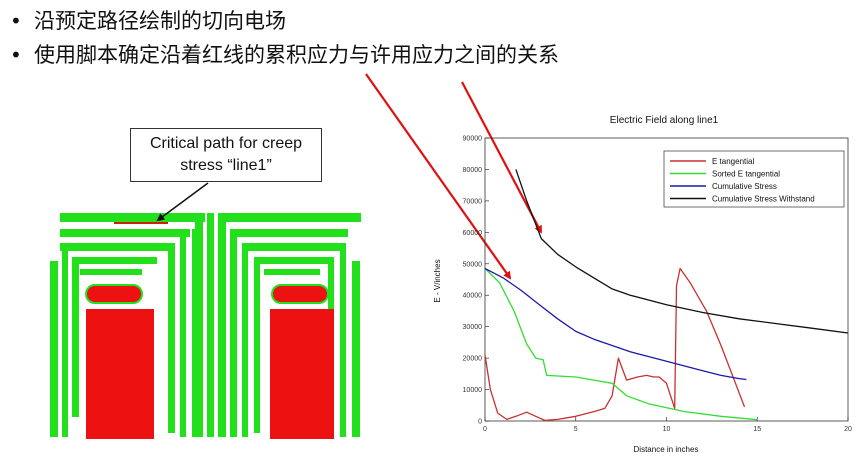 Image resolution: width=865 pixels, height=460 pixels. Describe the element at coordinates (744, 186) in the screenshot. I see `legend-label: Cumulative Stress` at that location.